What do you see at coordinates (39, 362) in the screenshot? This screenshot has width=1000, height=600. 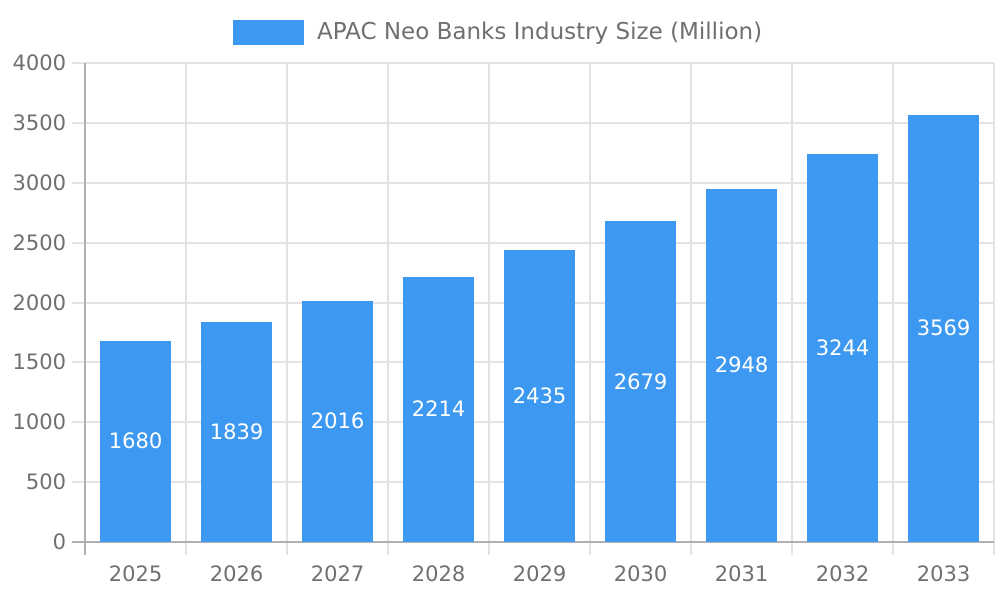 I see `y-tick-label: 1500` at bounding box center [39, 362].